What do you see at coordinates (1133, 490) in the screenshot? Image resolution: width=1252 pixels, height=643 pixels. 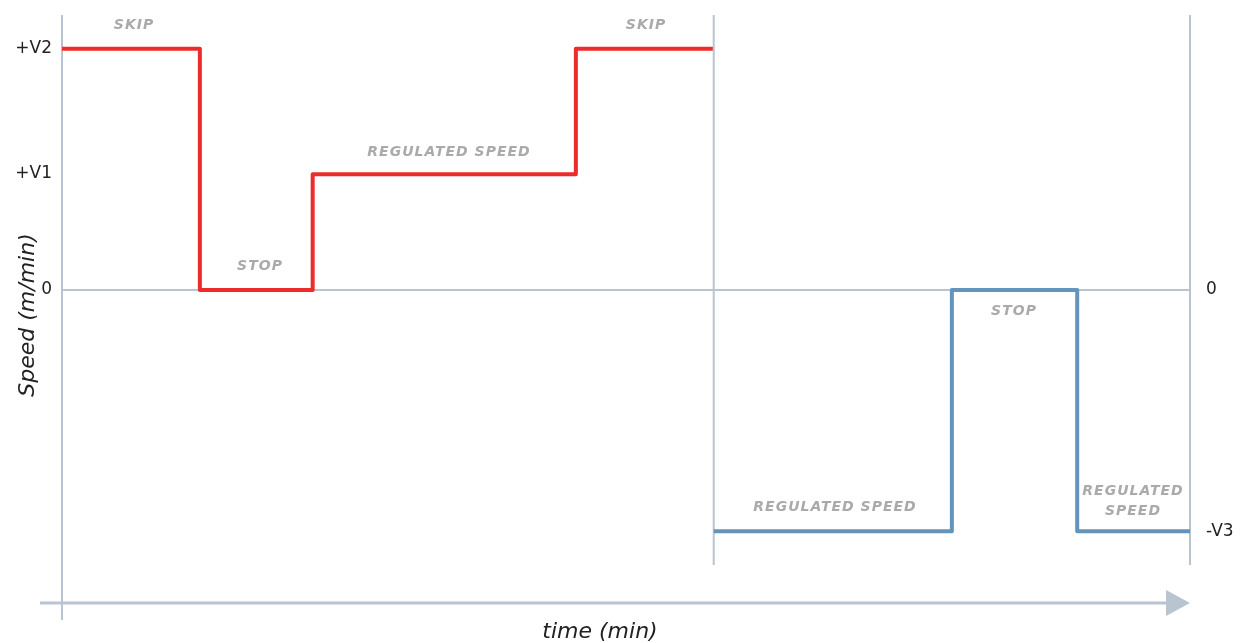 I see `annotation: REGULATED` at bounding box center [1133, 490].